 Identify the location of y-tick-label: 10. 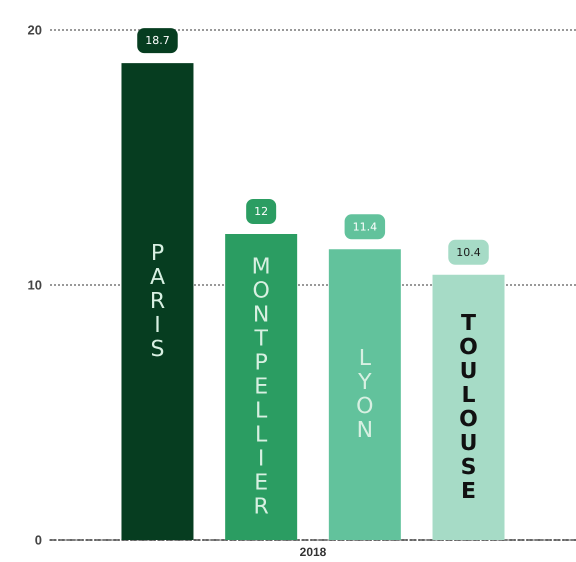
(35, 285).